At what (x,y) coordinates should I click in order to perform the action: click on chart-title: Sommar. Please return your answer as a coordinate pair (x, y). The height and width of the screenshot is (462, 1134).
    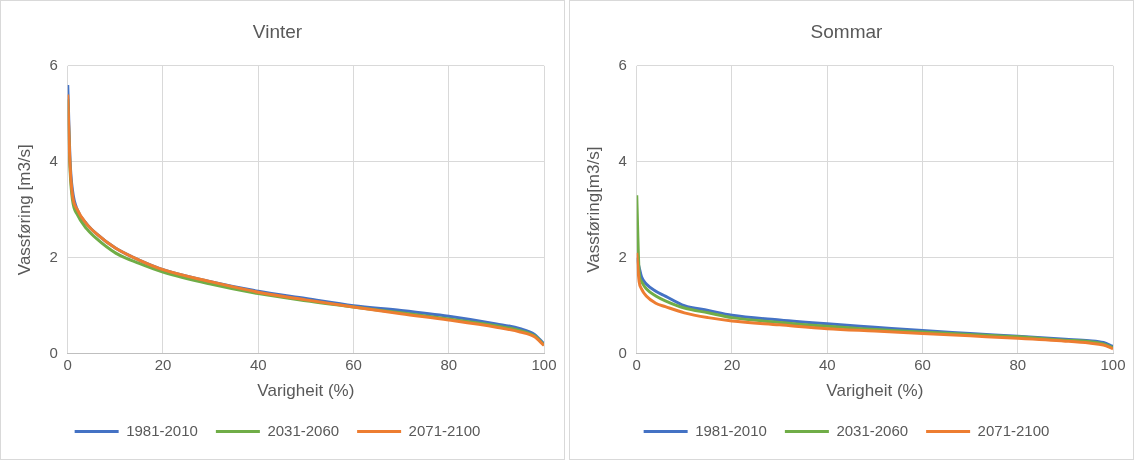
    Looking at the image, I should click on (847, 31).